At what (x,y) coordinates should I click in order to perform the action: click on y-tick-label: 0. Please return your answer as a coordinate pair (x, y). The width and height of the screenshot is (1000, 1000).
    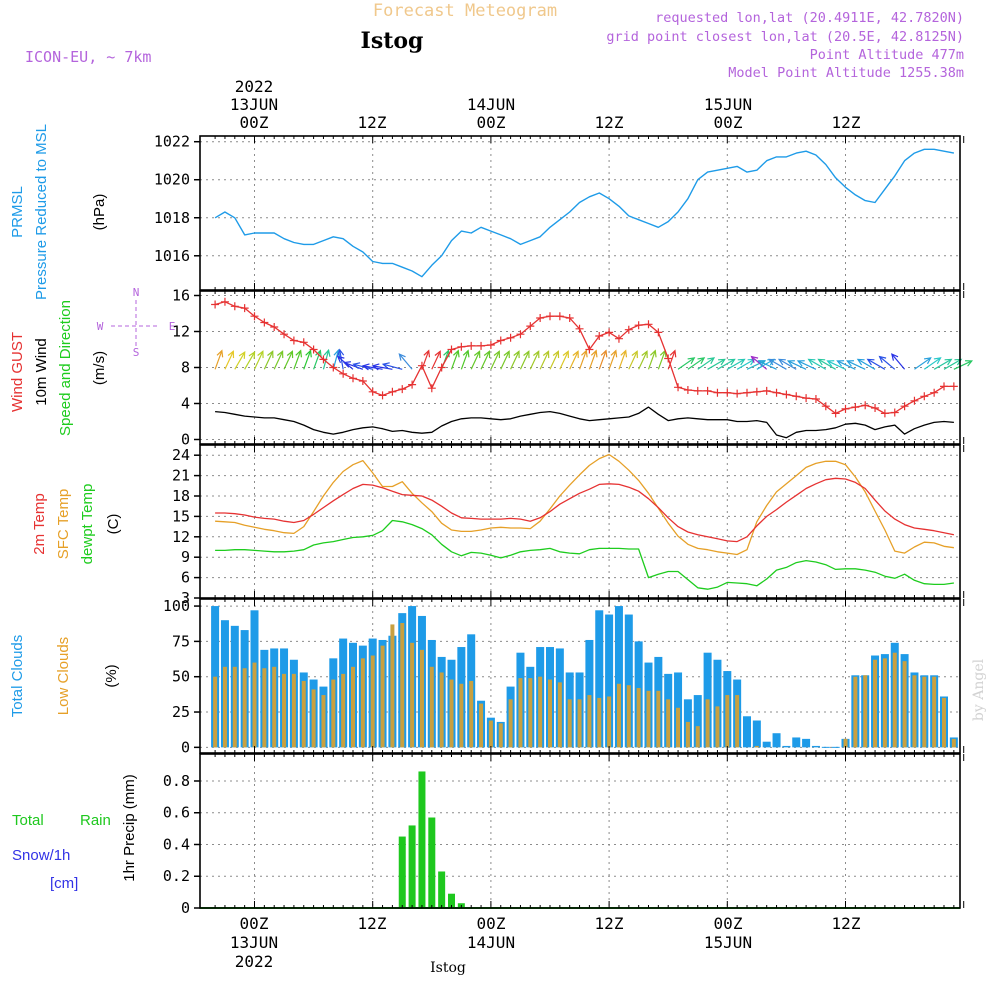
    Looking at the image, I should click on (185, 908).